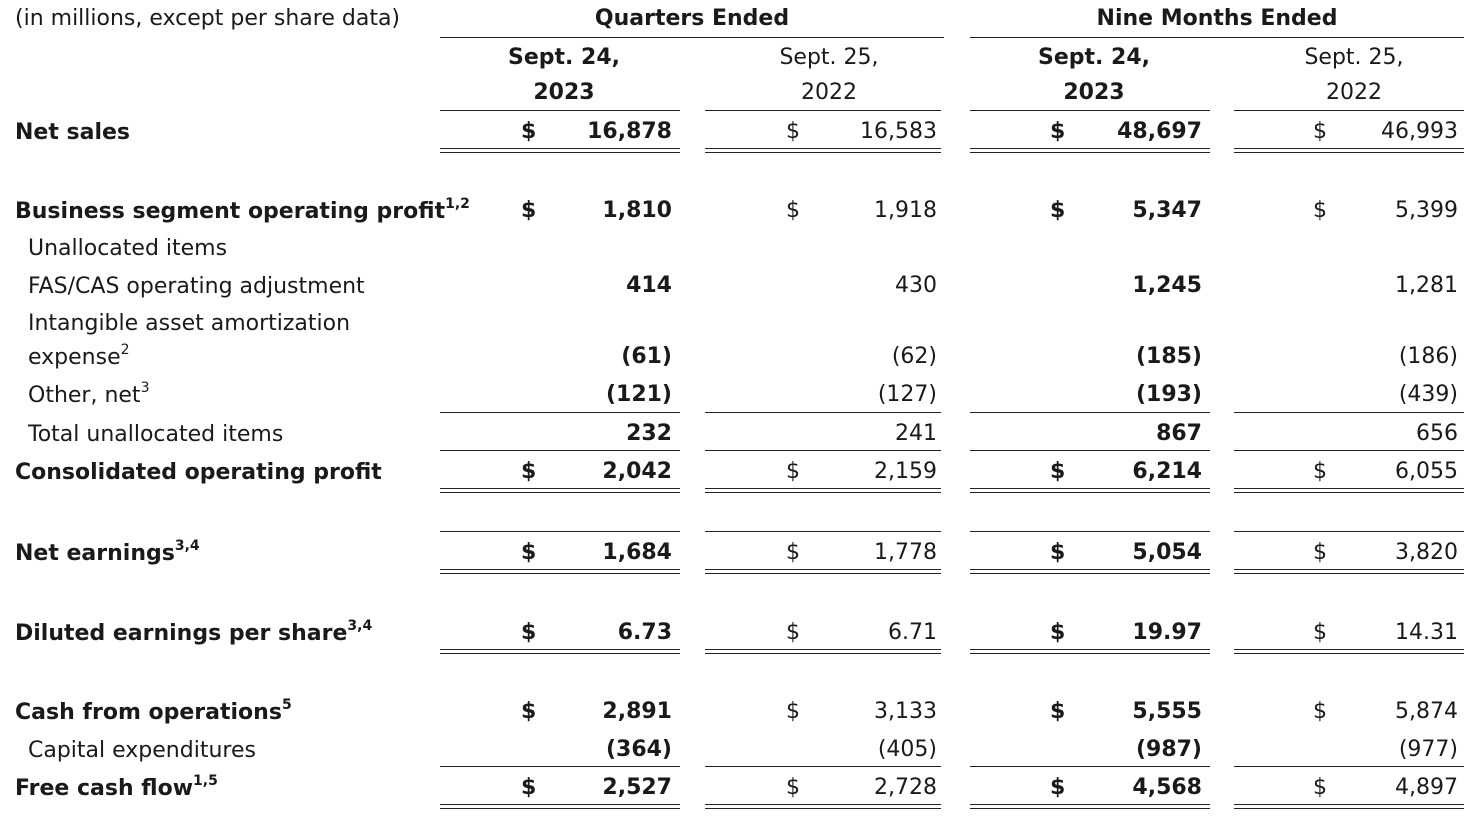  I want to click on column-header-date: Sept. 24,, so click(1094, 57).